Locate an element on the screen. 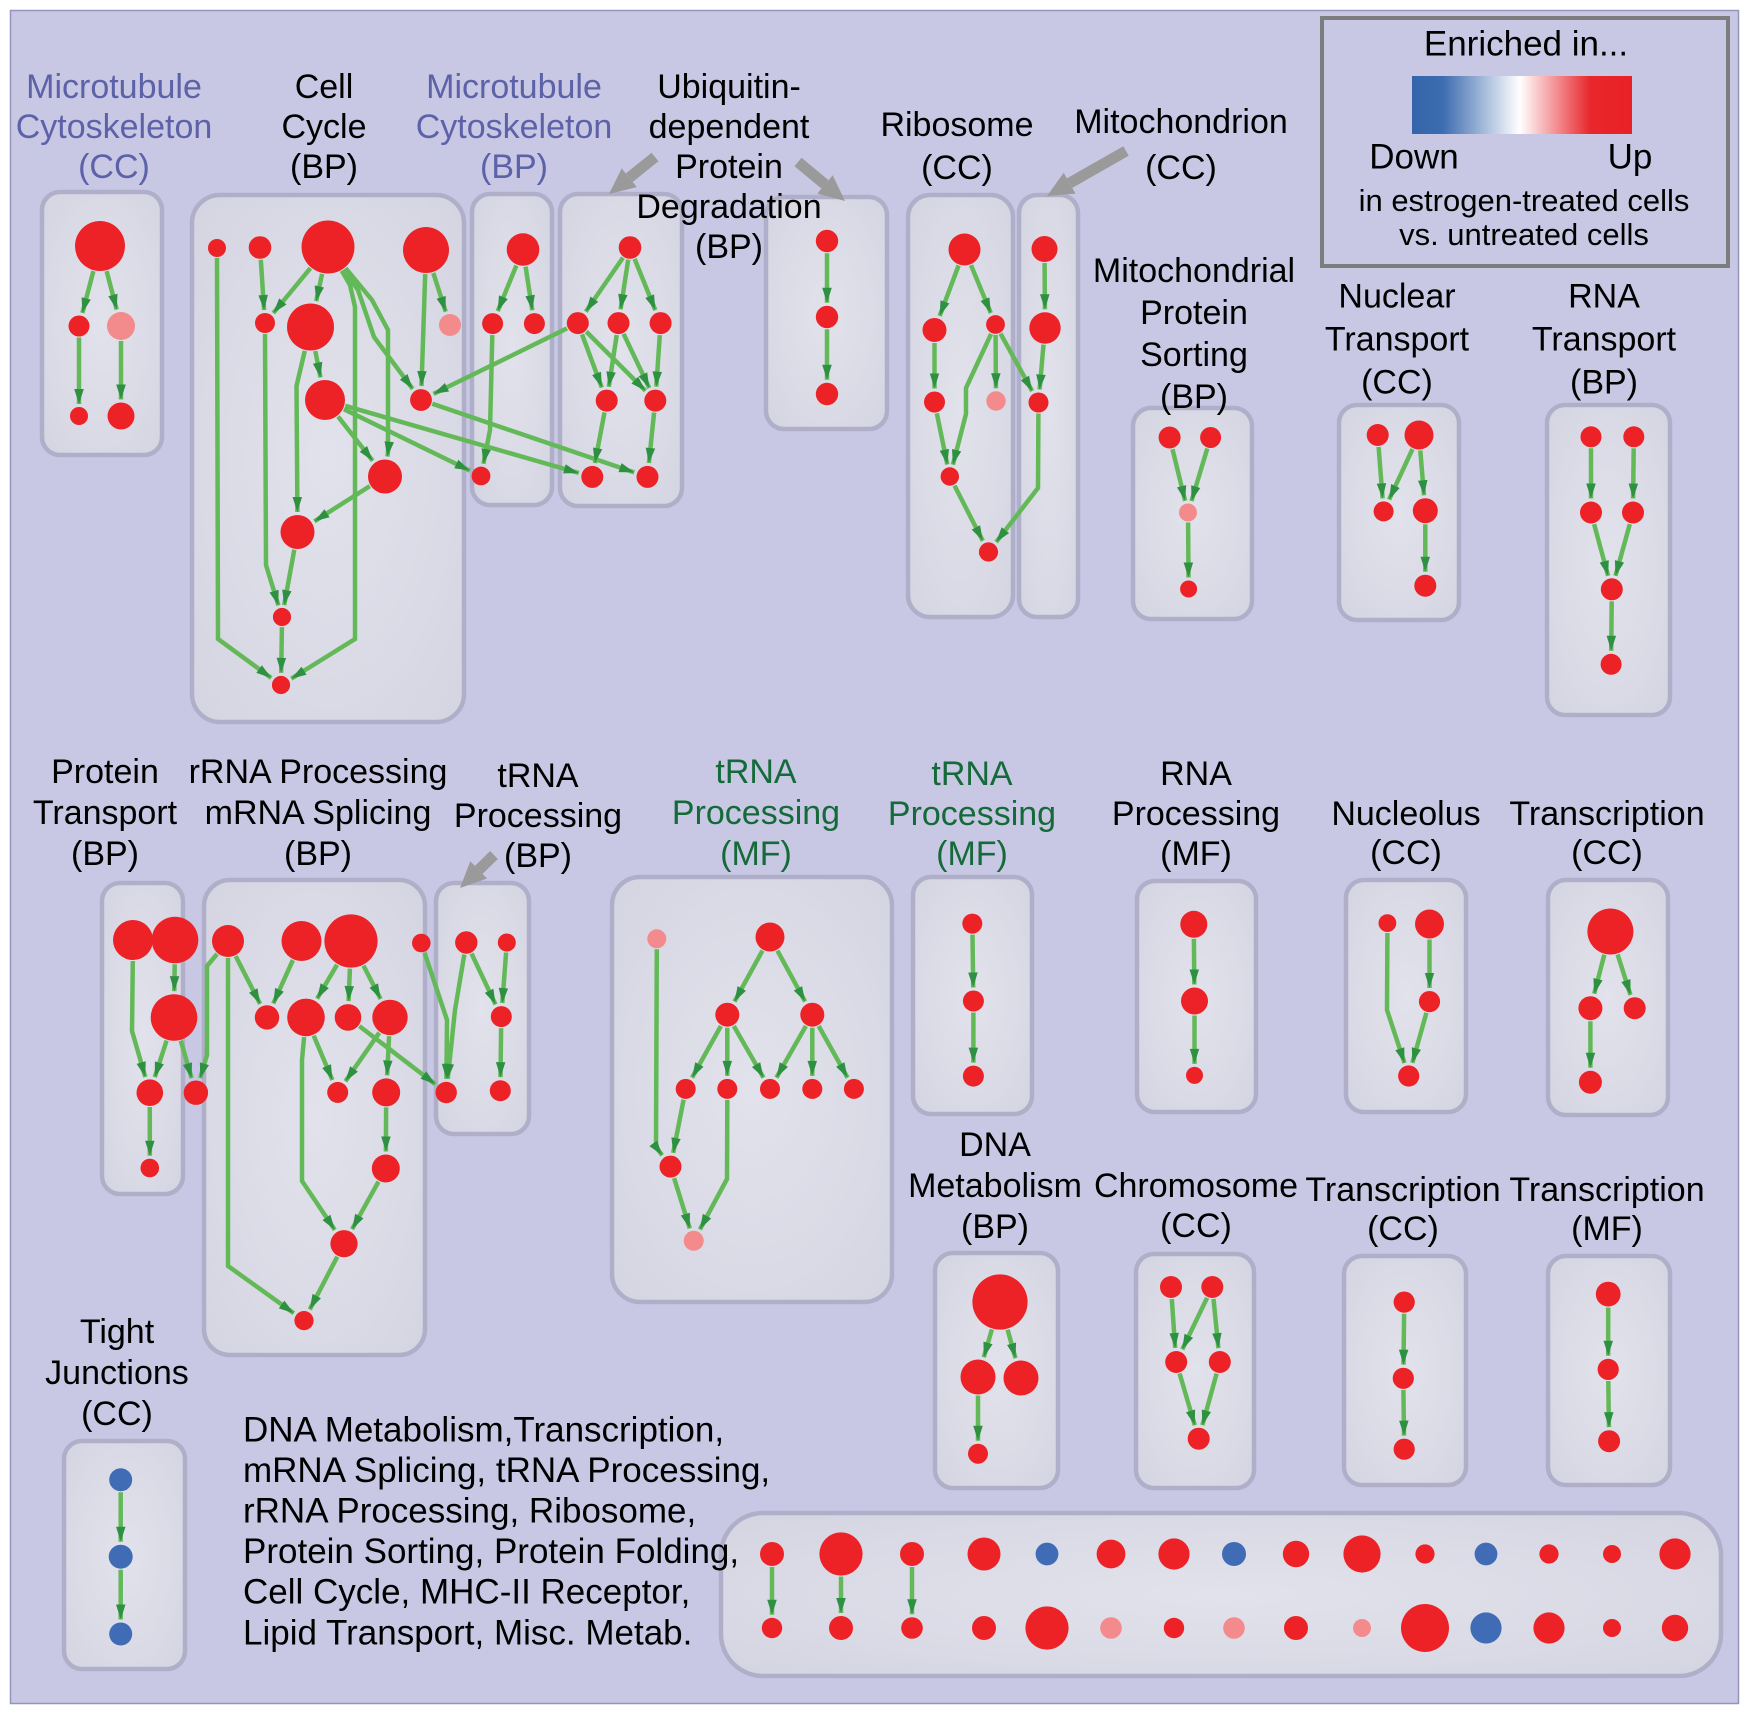 Image resolution: width=1750 pixels, height=1715 pixels. svg-text: Mitochondrion is located at coordinates (1181, 122).